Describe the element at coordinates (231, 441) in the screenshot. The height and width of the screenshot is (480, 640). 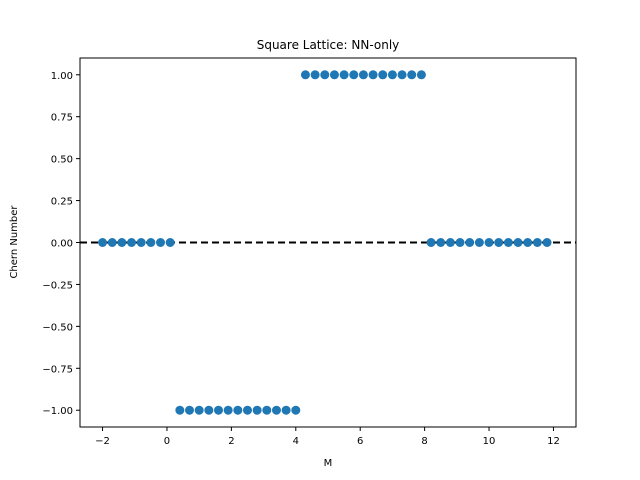
I see `x-tick-label: 2` at that location.